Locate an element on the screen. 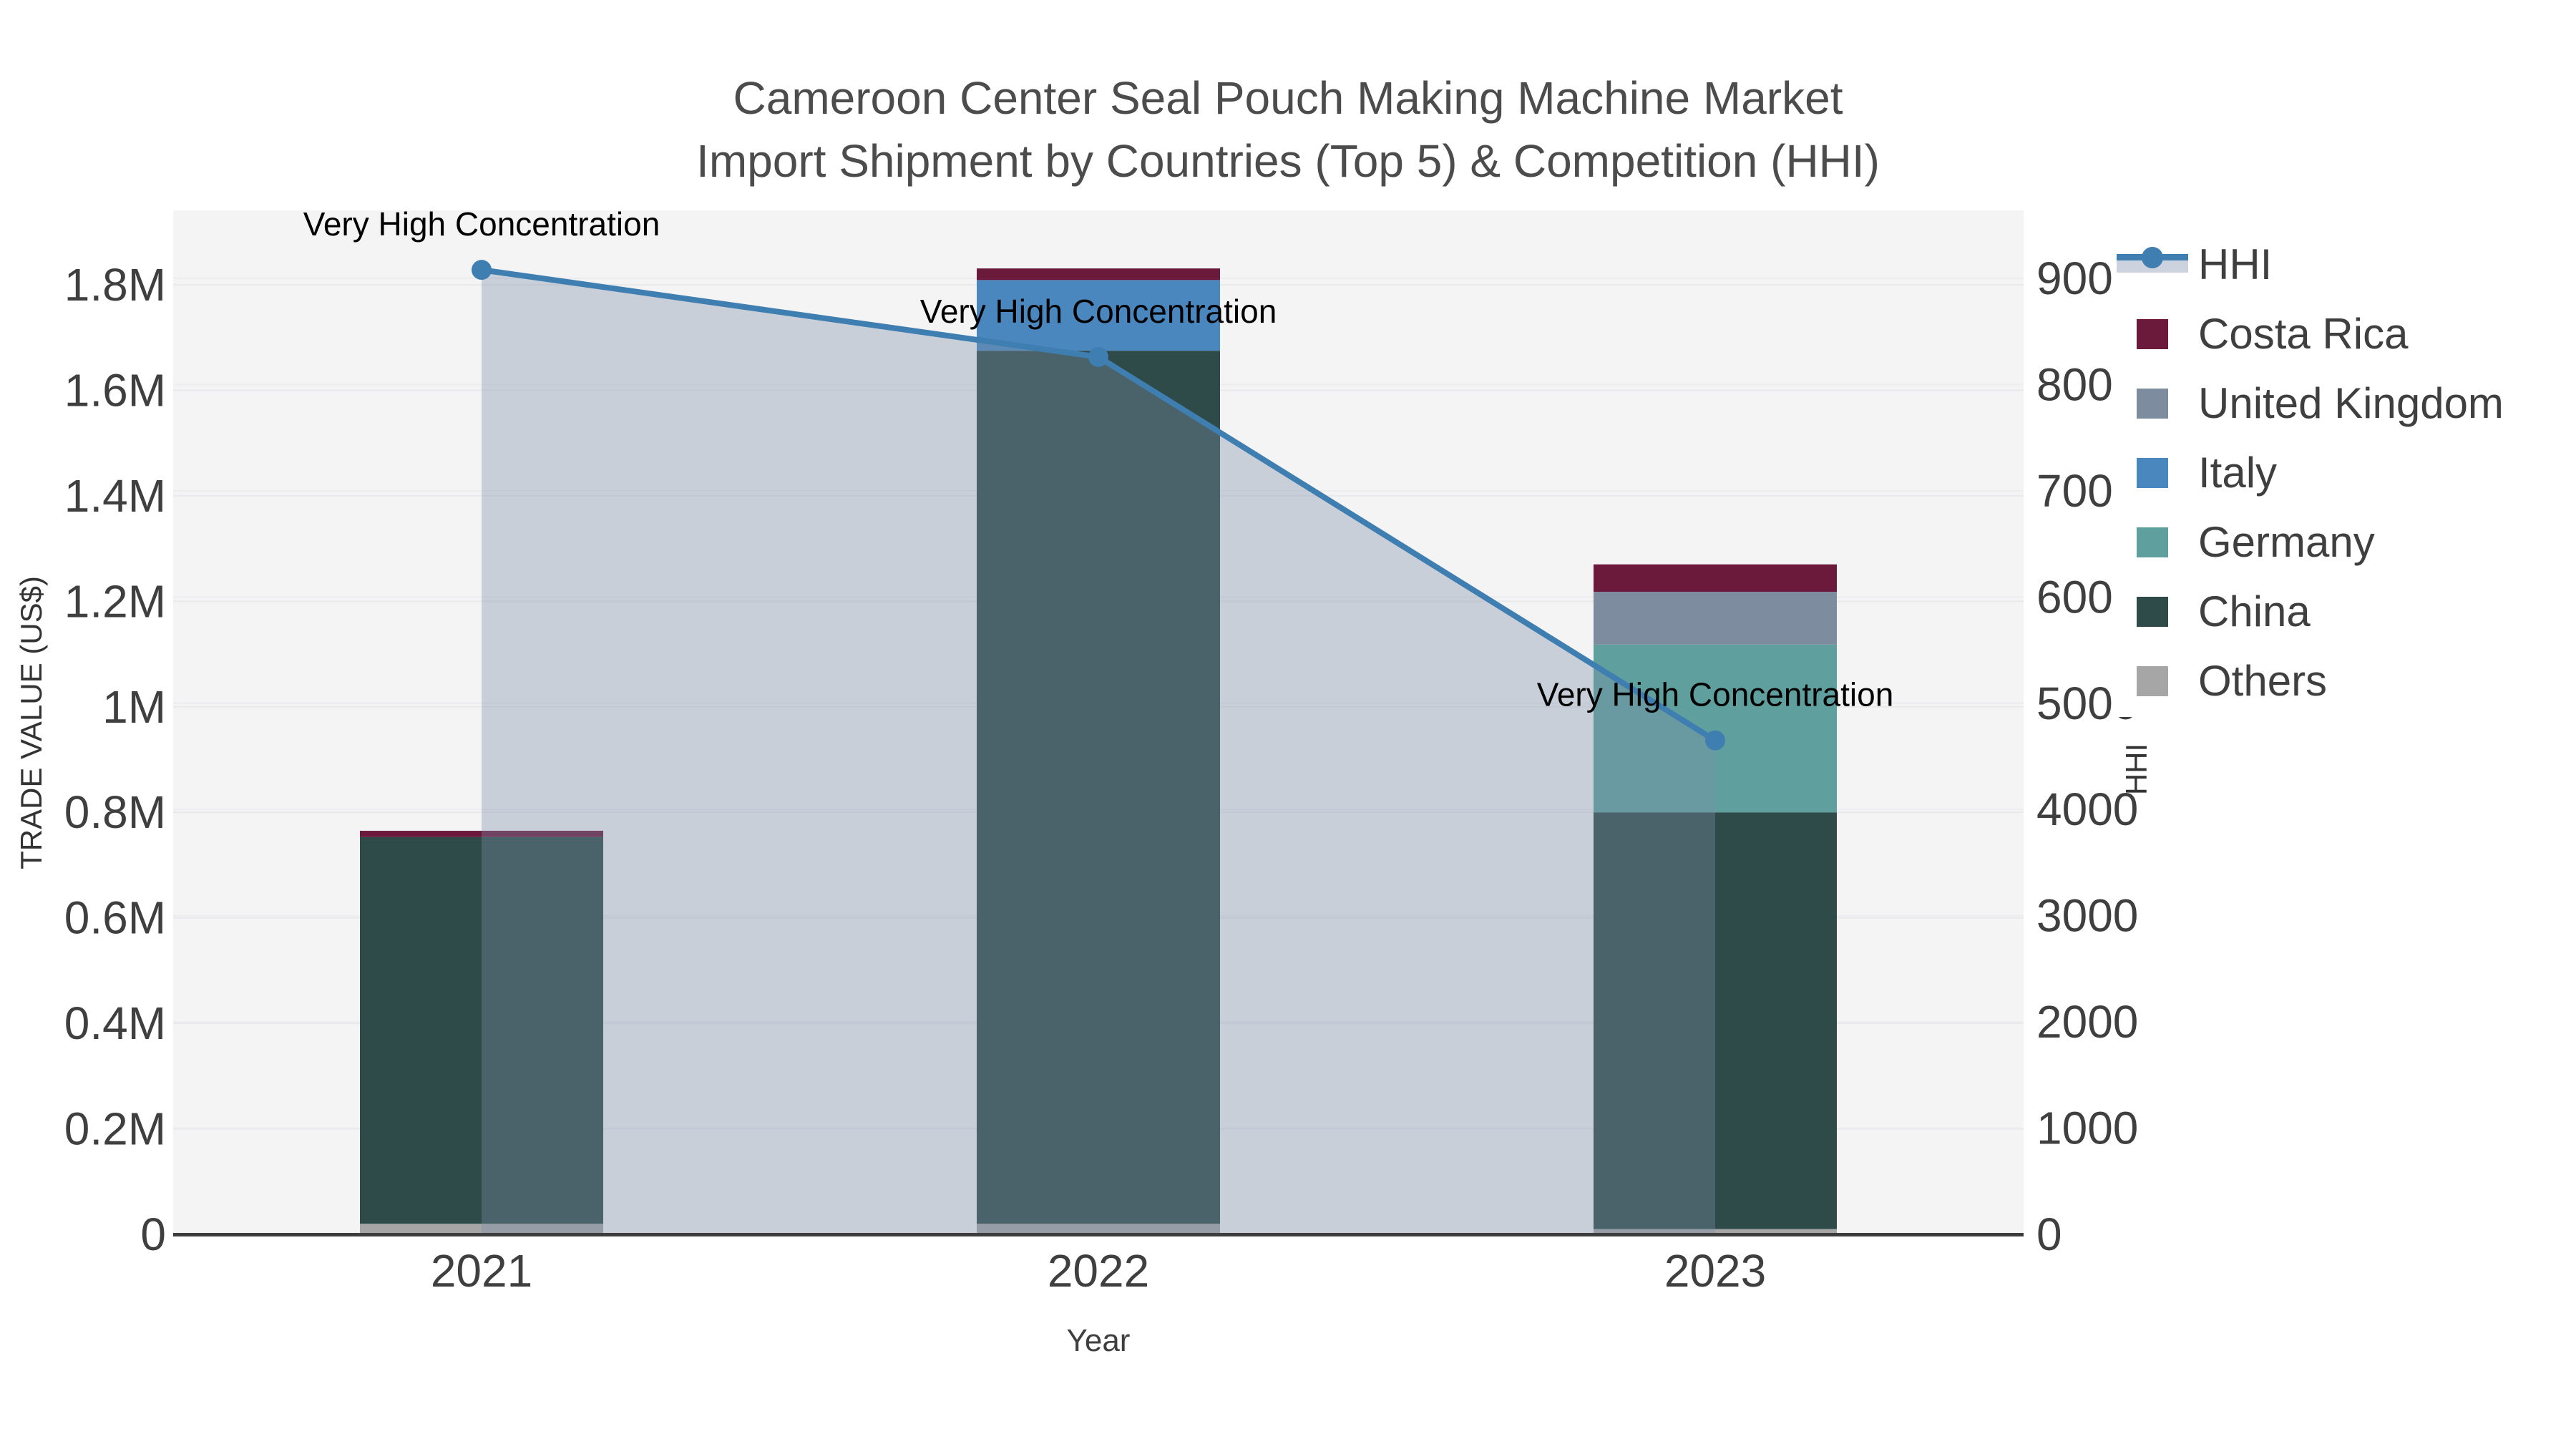 The height and width of the screenshot is (1449, 2576). right-axis-tick: 2000 is located at coordinates (2087, 1022).